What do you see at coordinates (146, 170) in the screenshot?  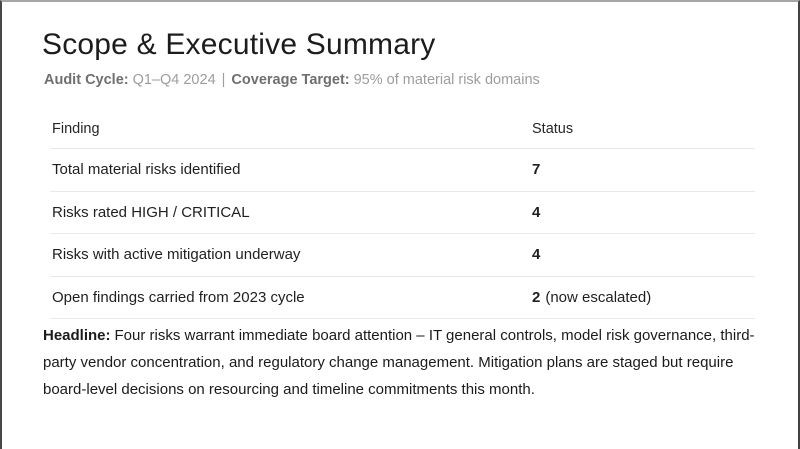 I see `finding-cell: Total material risks identified` at bounding box center [146, 170].